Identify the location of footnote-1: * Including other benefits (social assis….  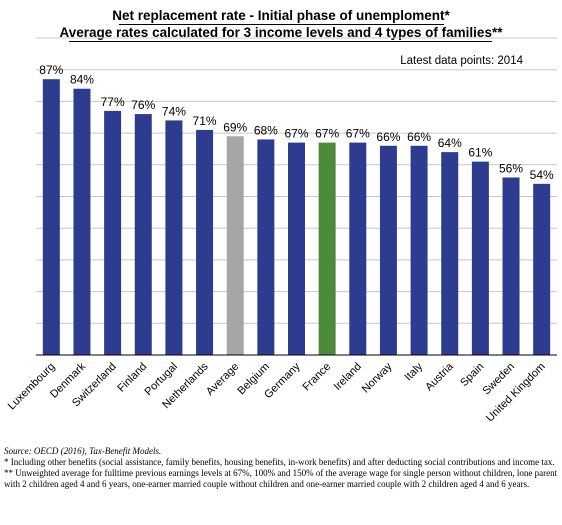
(279, 462).